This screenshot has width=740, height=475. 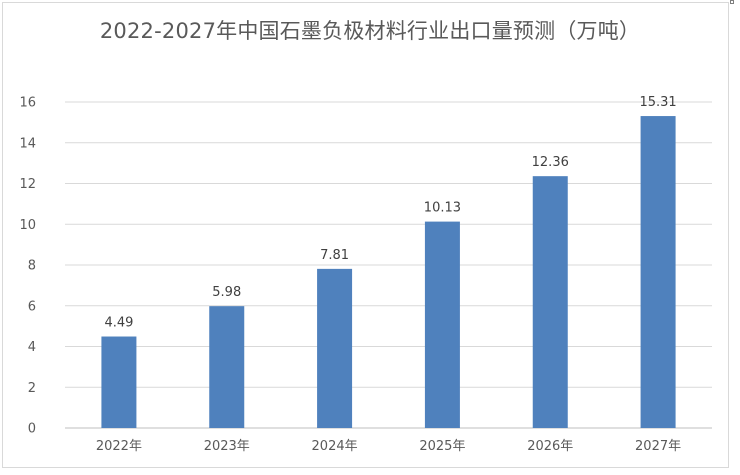 I want to click on x-tick-label: 2023年, so click(x=227, y=446).